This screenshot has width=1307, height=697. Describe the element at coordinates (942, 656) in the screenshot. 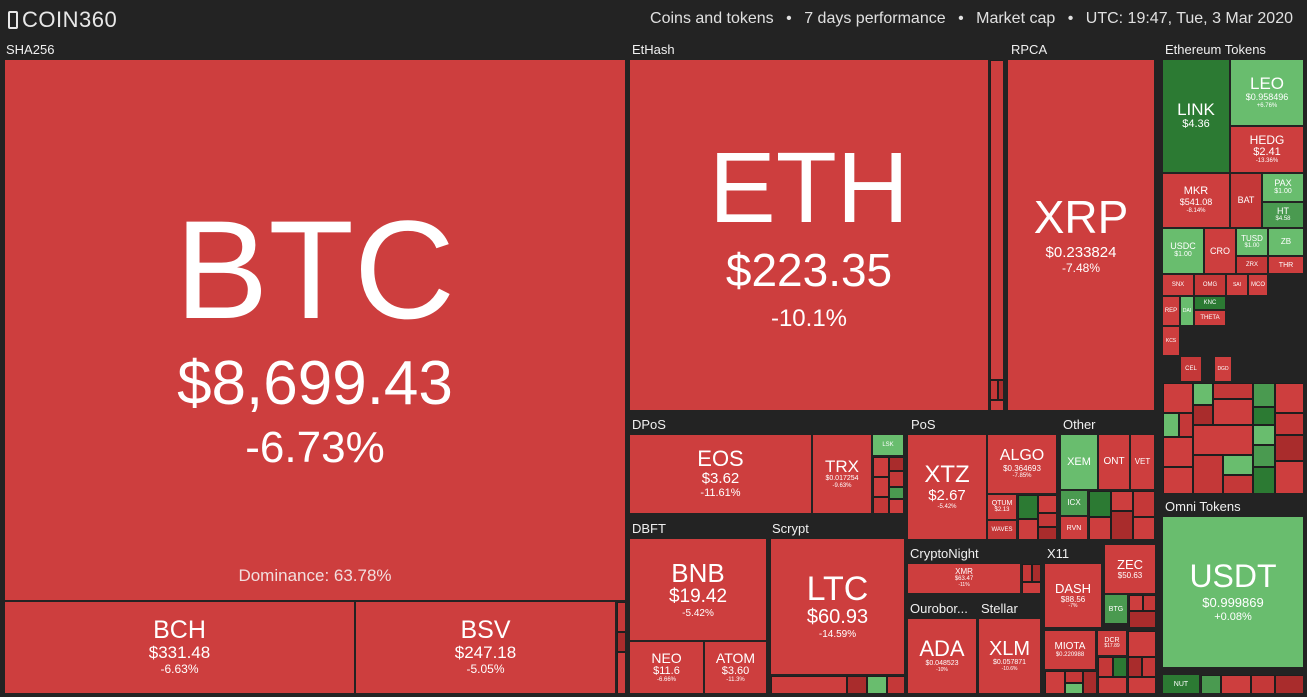

I see `tile-ada: ADA $0.048523 -10%` at that location.